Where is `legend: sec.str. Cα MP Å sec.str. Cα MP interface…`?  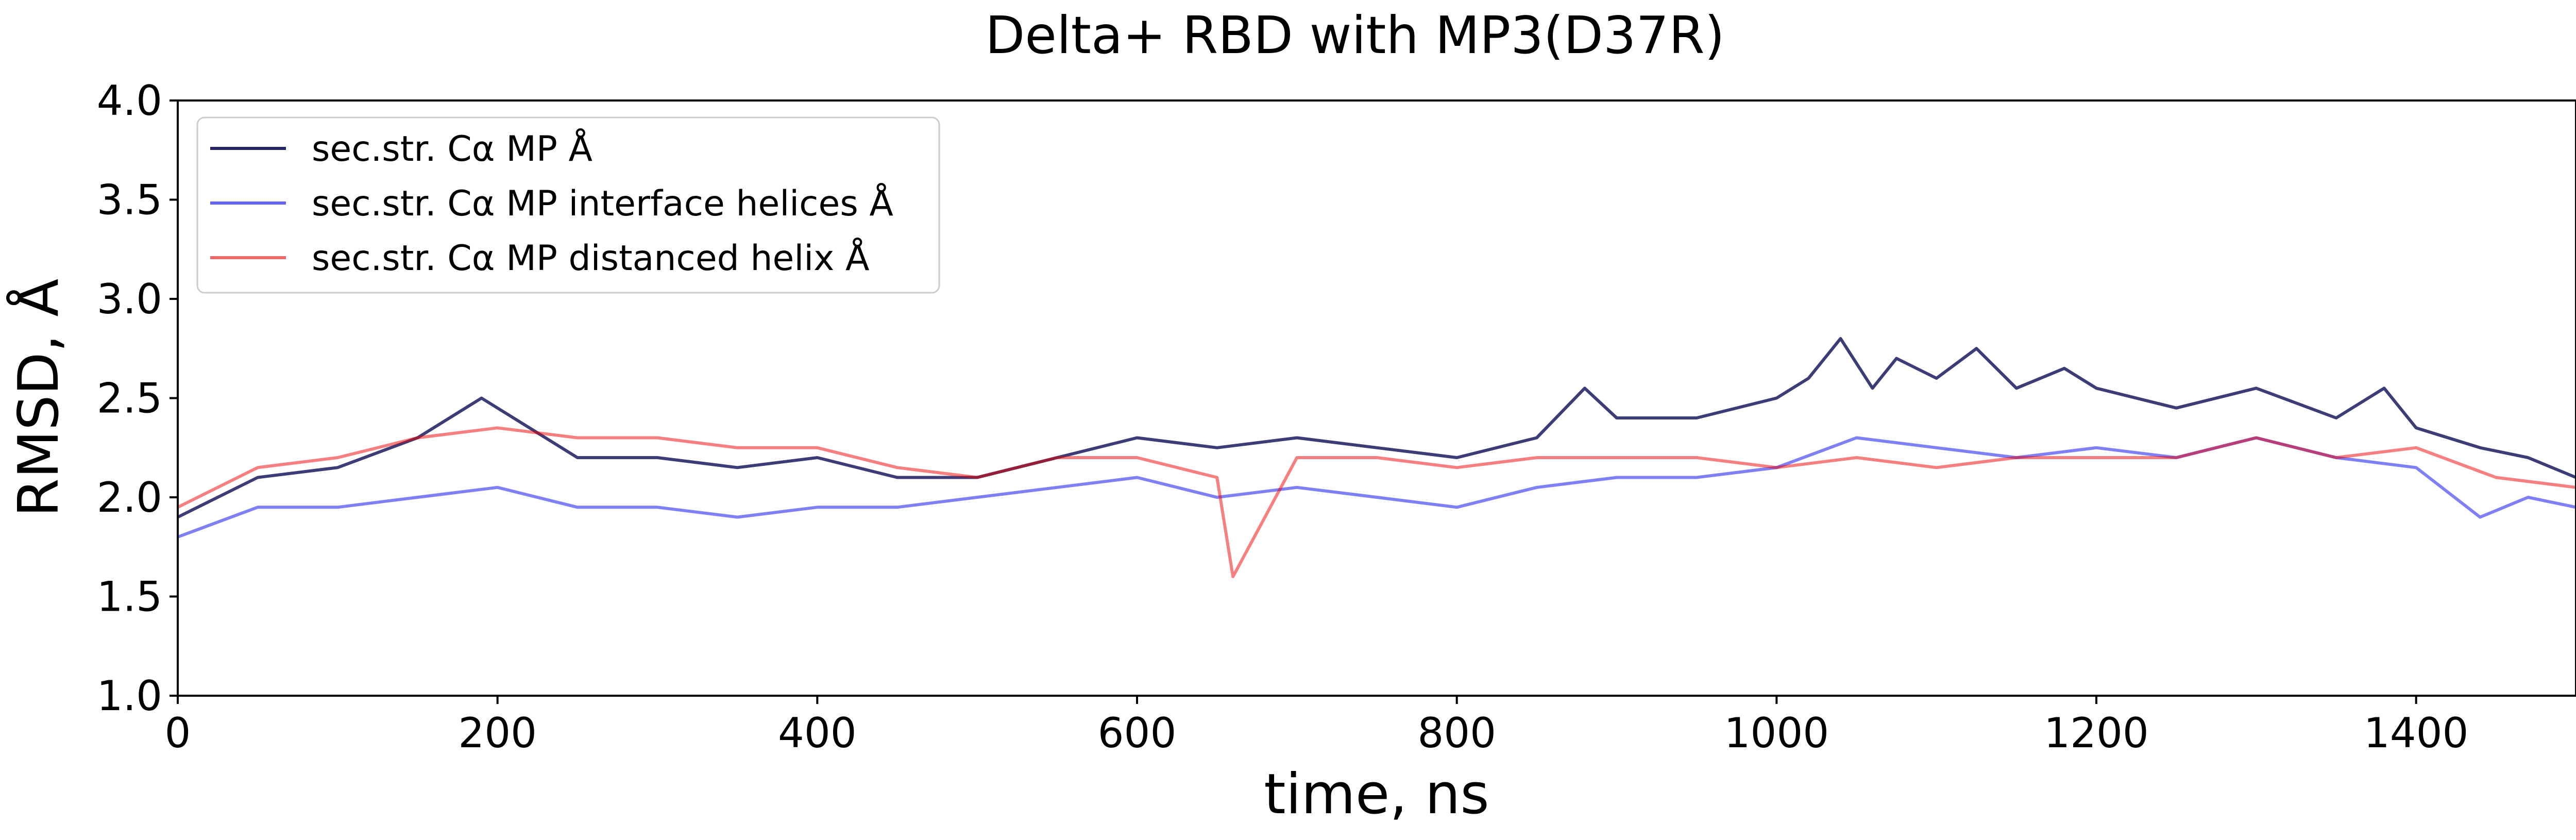
legend: sec.str. Cα MP Å sec.str. Cα MP interface… is located at coordinates (568, 205).